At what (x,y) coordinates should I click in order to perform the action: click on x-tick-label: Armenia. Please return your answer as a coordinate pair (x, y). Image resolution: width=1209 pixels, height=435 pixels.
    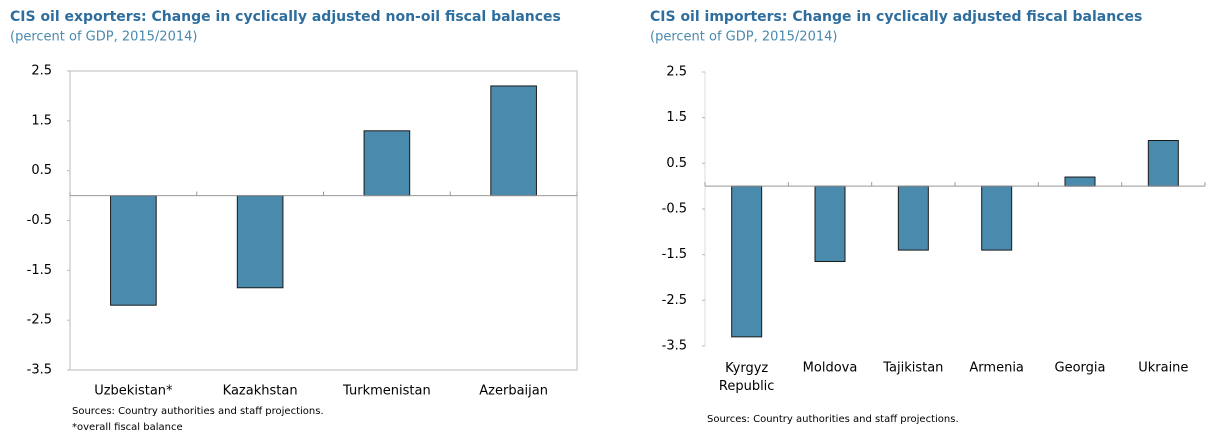
    Looking at the image, I should click on (996, 368).